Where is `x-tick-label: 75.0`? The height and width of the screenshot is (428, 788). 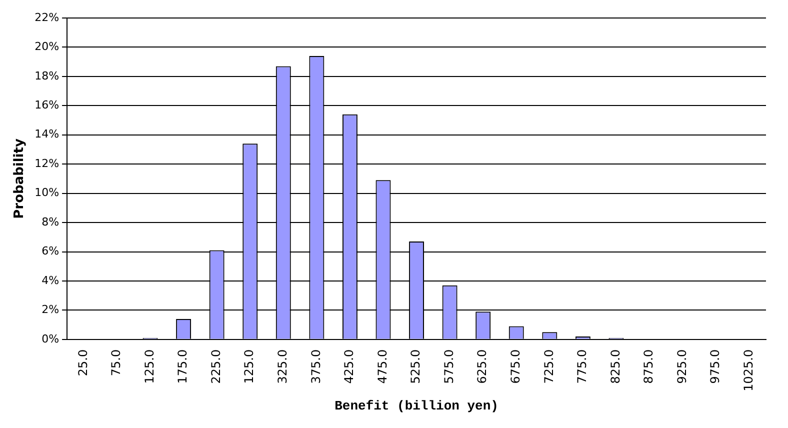
x-tick-label: 75.0 is located at coordinates (116, 362).